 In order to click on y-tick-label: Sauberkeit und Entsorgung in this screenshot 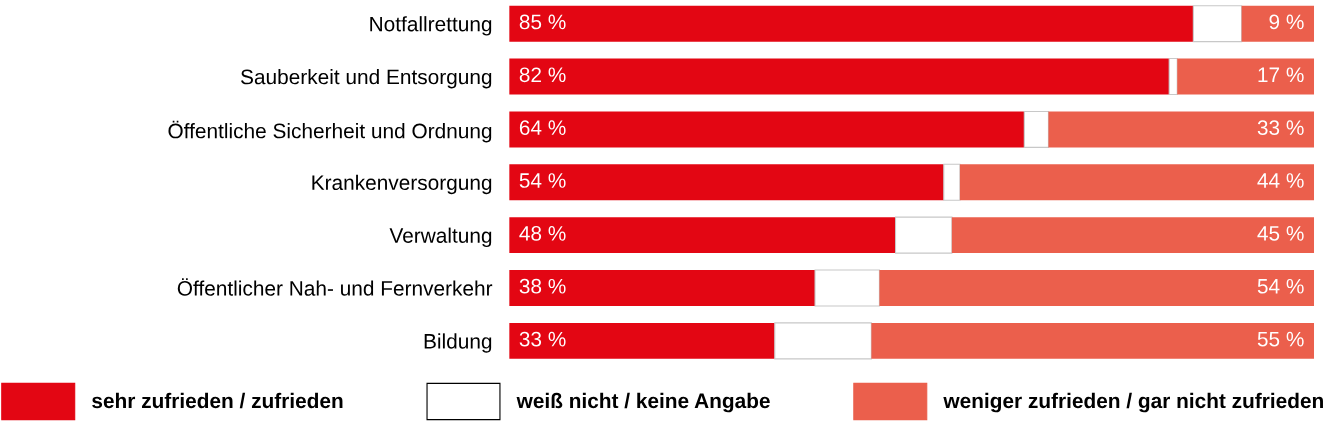, I will do `click(366, 79)`.